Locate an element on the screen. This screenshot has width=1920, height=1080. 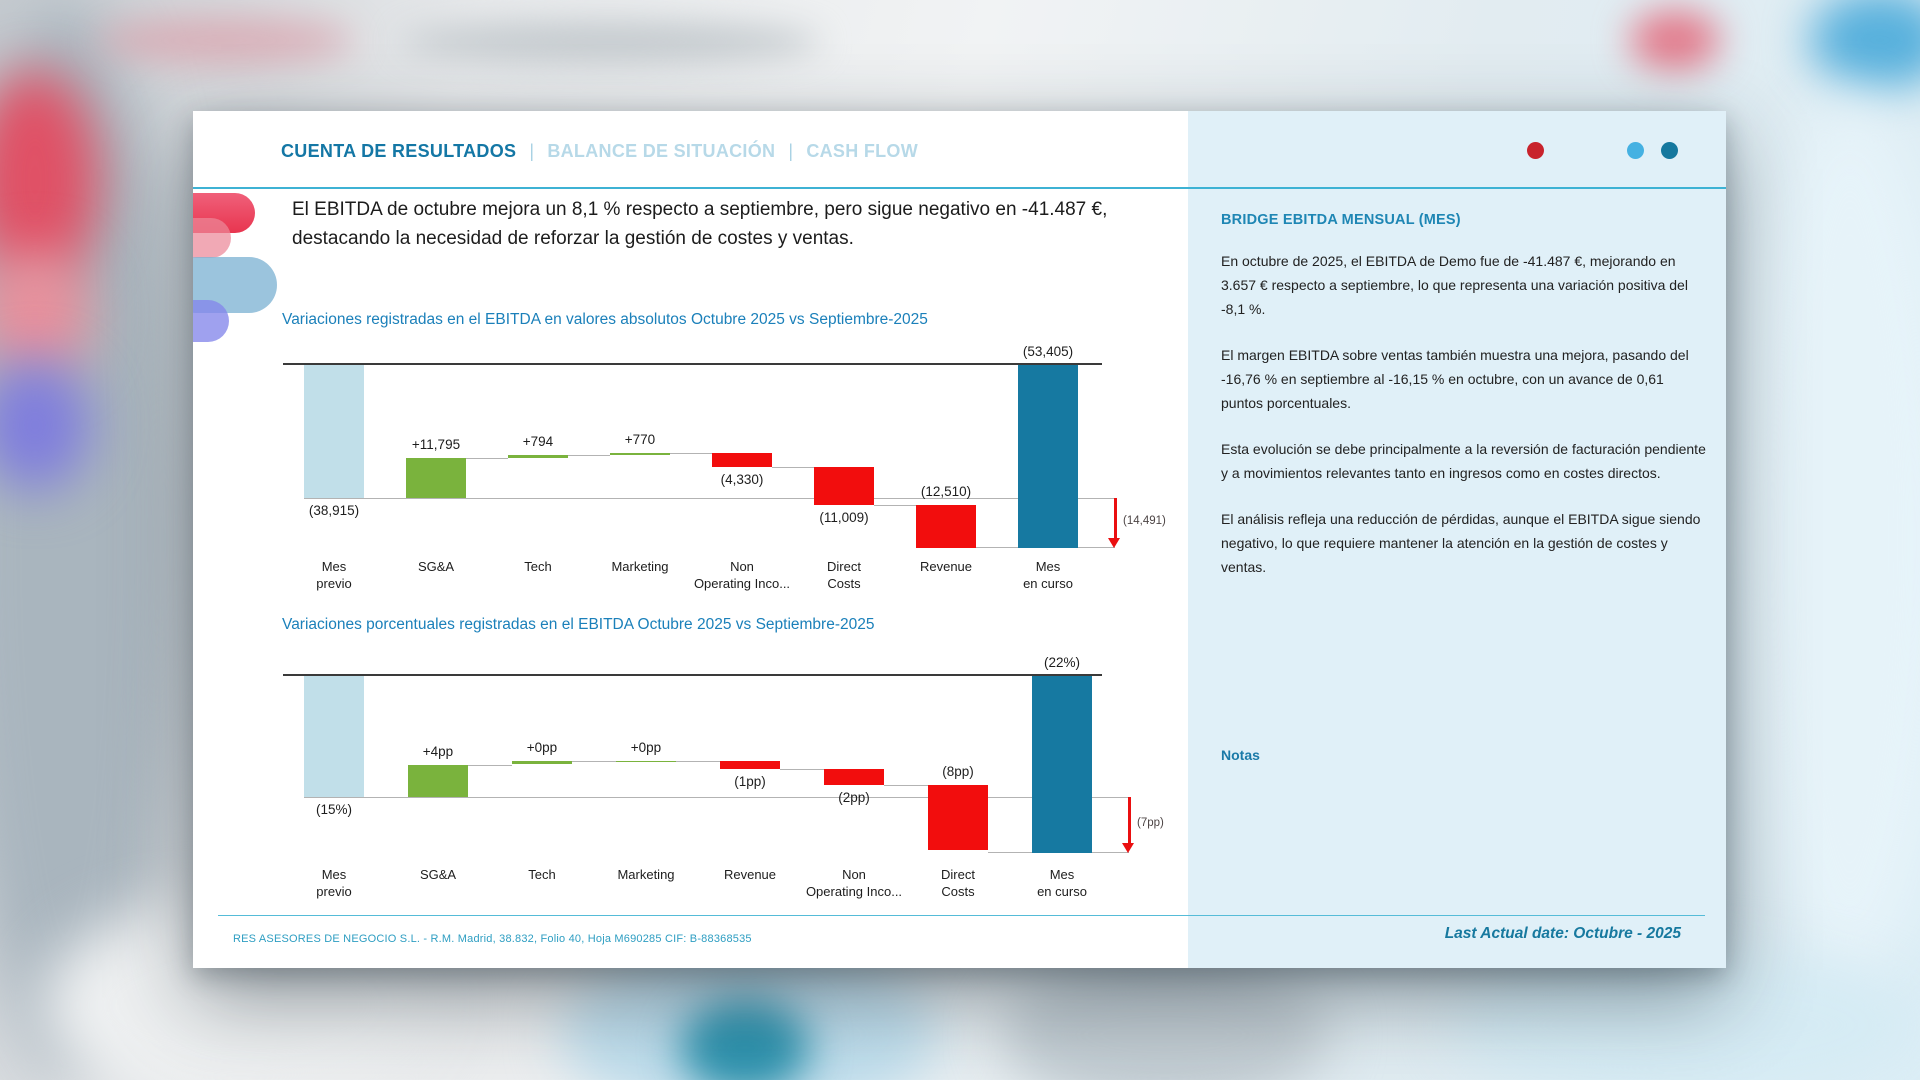
bar-value-label: +770 is located at coordinates (640, 439).